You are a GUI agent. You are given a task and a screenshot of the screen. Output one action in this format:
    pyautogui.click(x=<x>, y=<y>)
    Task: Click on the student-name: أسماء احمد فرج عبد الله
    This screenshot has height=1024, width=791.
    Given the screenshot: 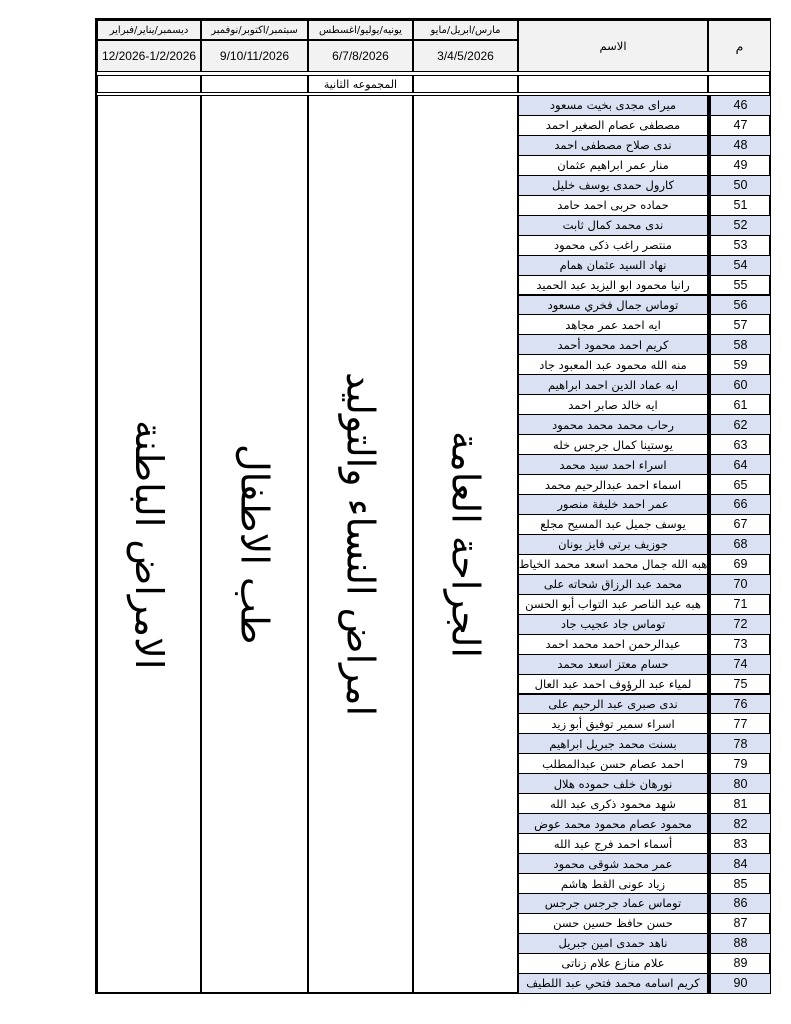 What is the action you would take?
    pyautogui.click(x=613, y=844)
    